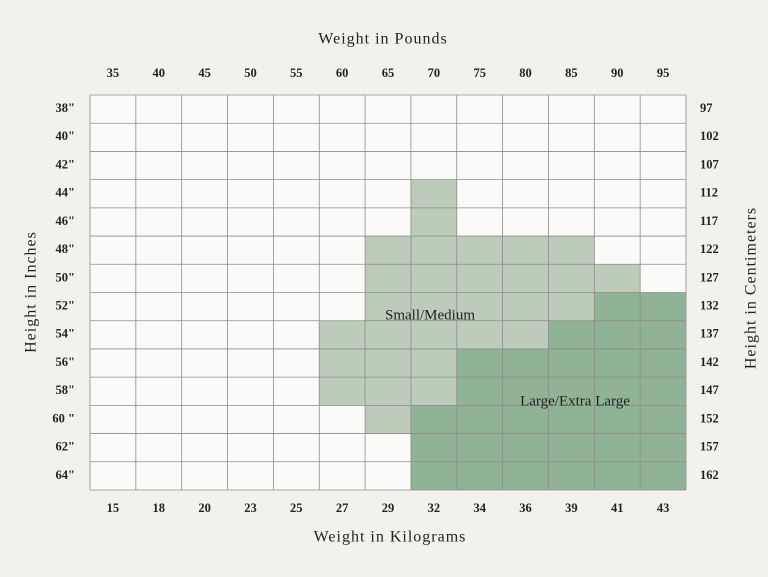  Describe the element at coordinates (617, 73) in the screenshot. I see `top-tick-label: 90` at that location.